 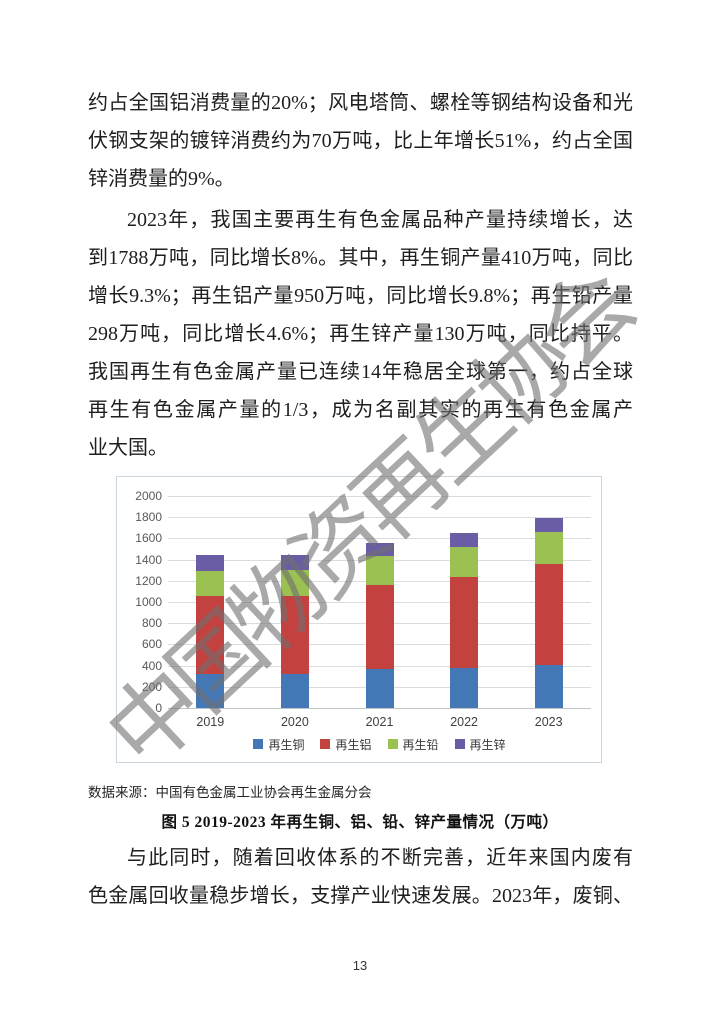 What do you see at coordinates (294, 563) in the screenshot?
I see `bar-segment-再生锌-2020` at bounding box center [294, 563].